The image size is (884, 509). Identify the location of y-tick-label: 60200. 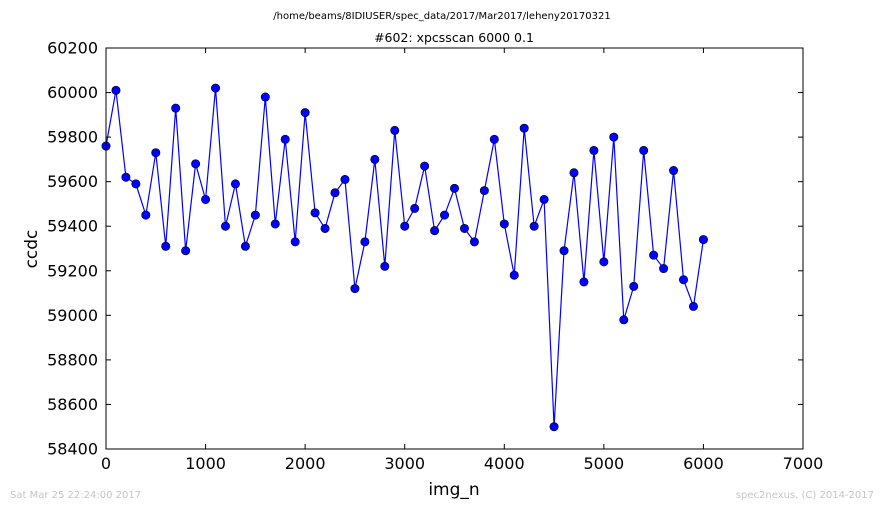
(72, 48).